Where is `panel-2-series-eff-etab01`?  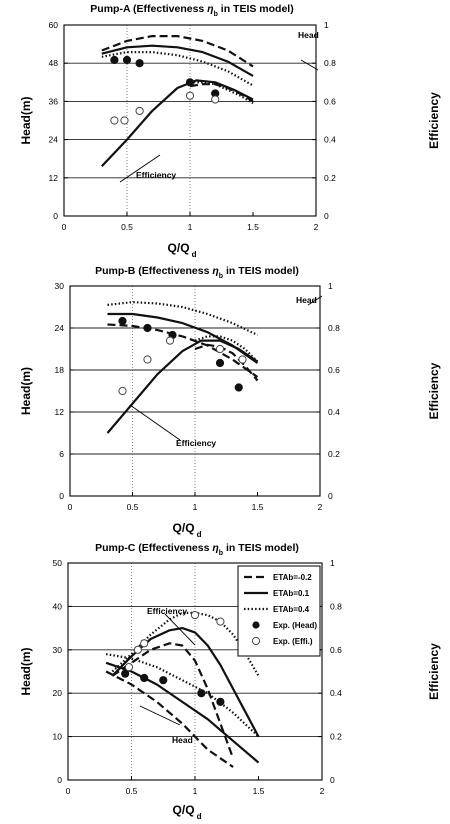
panel-2-series-eff-etab01 is located at coordinates (182, 386).